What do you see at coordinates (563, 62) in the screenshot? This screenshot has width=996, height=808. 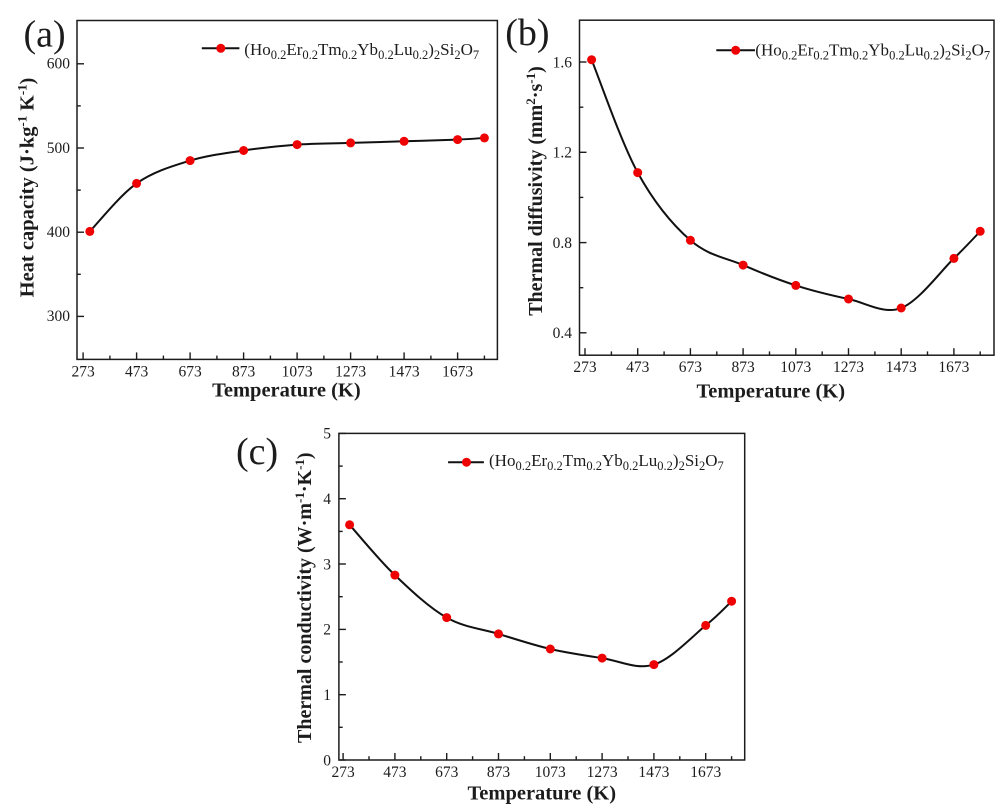 I see `svg-text: 1.6` at bounding box center [563, 62].